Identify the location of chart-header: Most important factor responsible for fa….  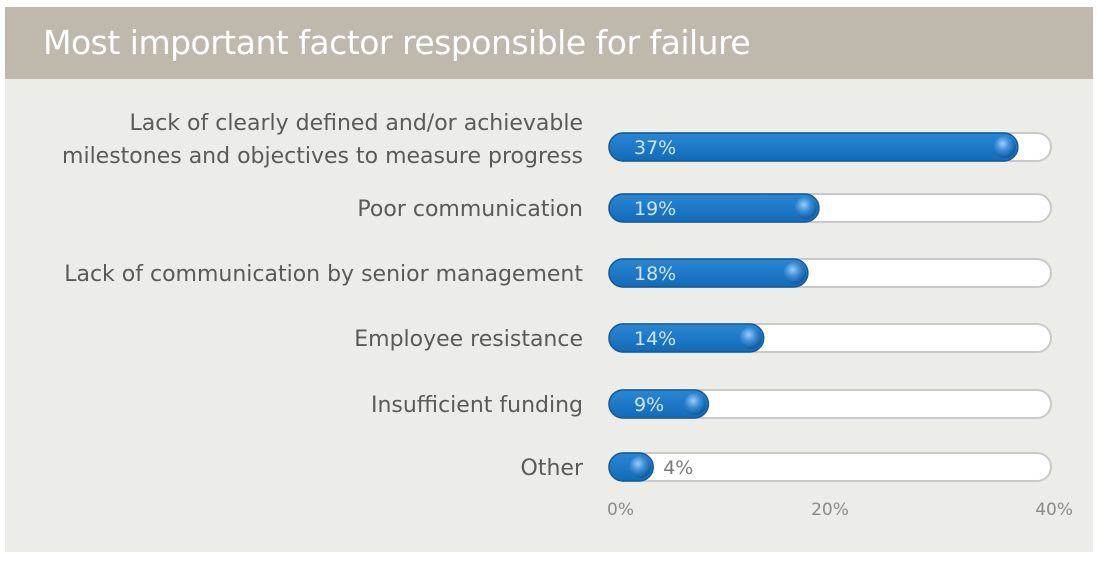
(549, 43).